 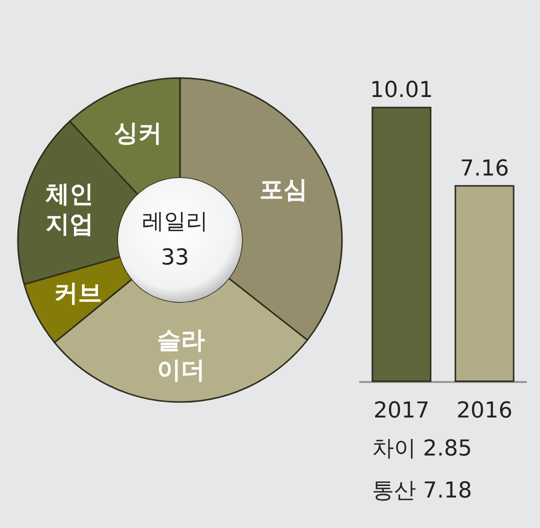 I want to click on slice-label: 커브, so click(x=78, y=293).